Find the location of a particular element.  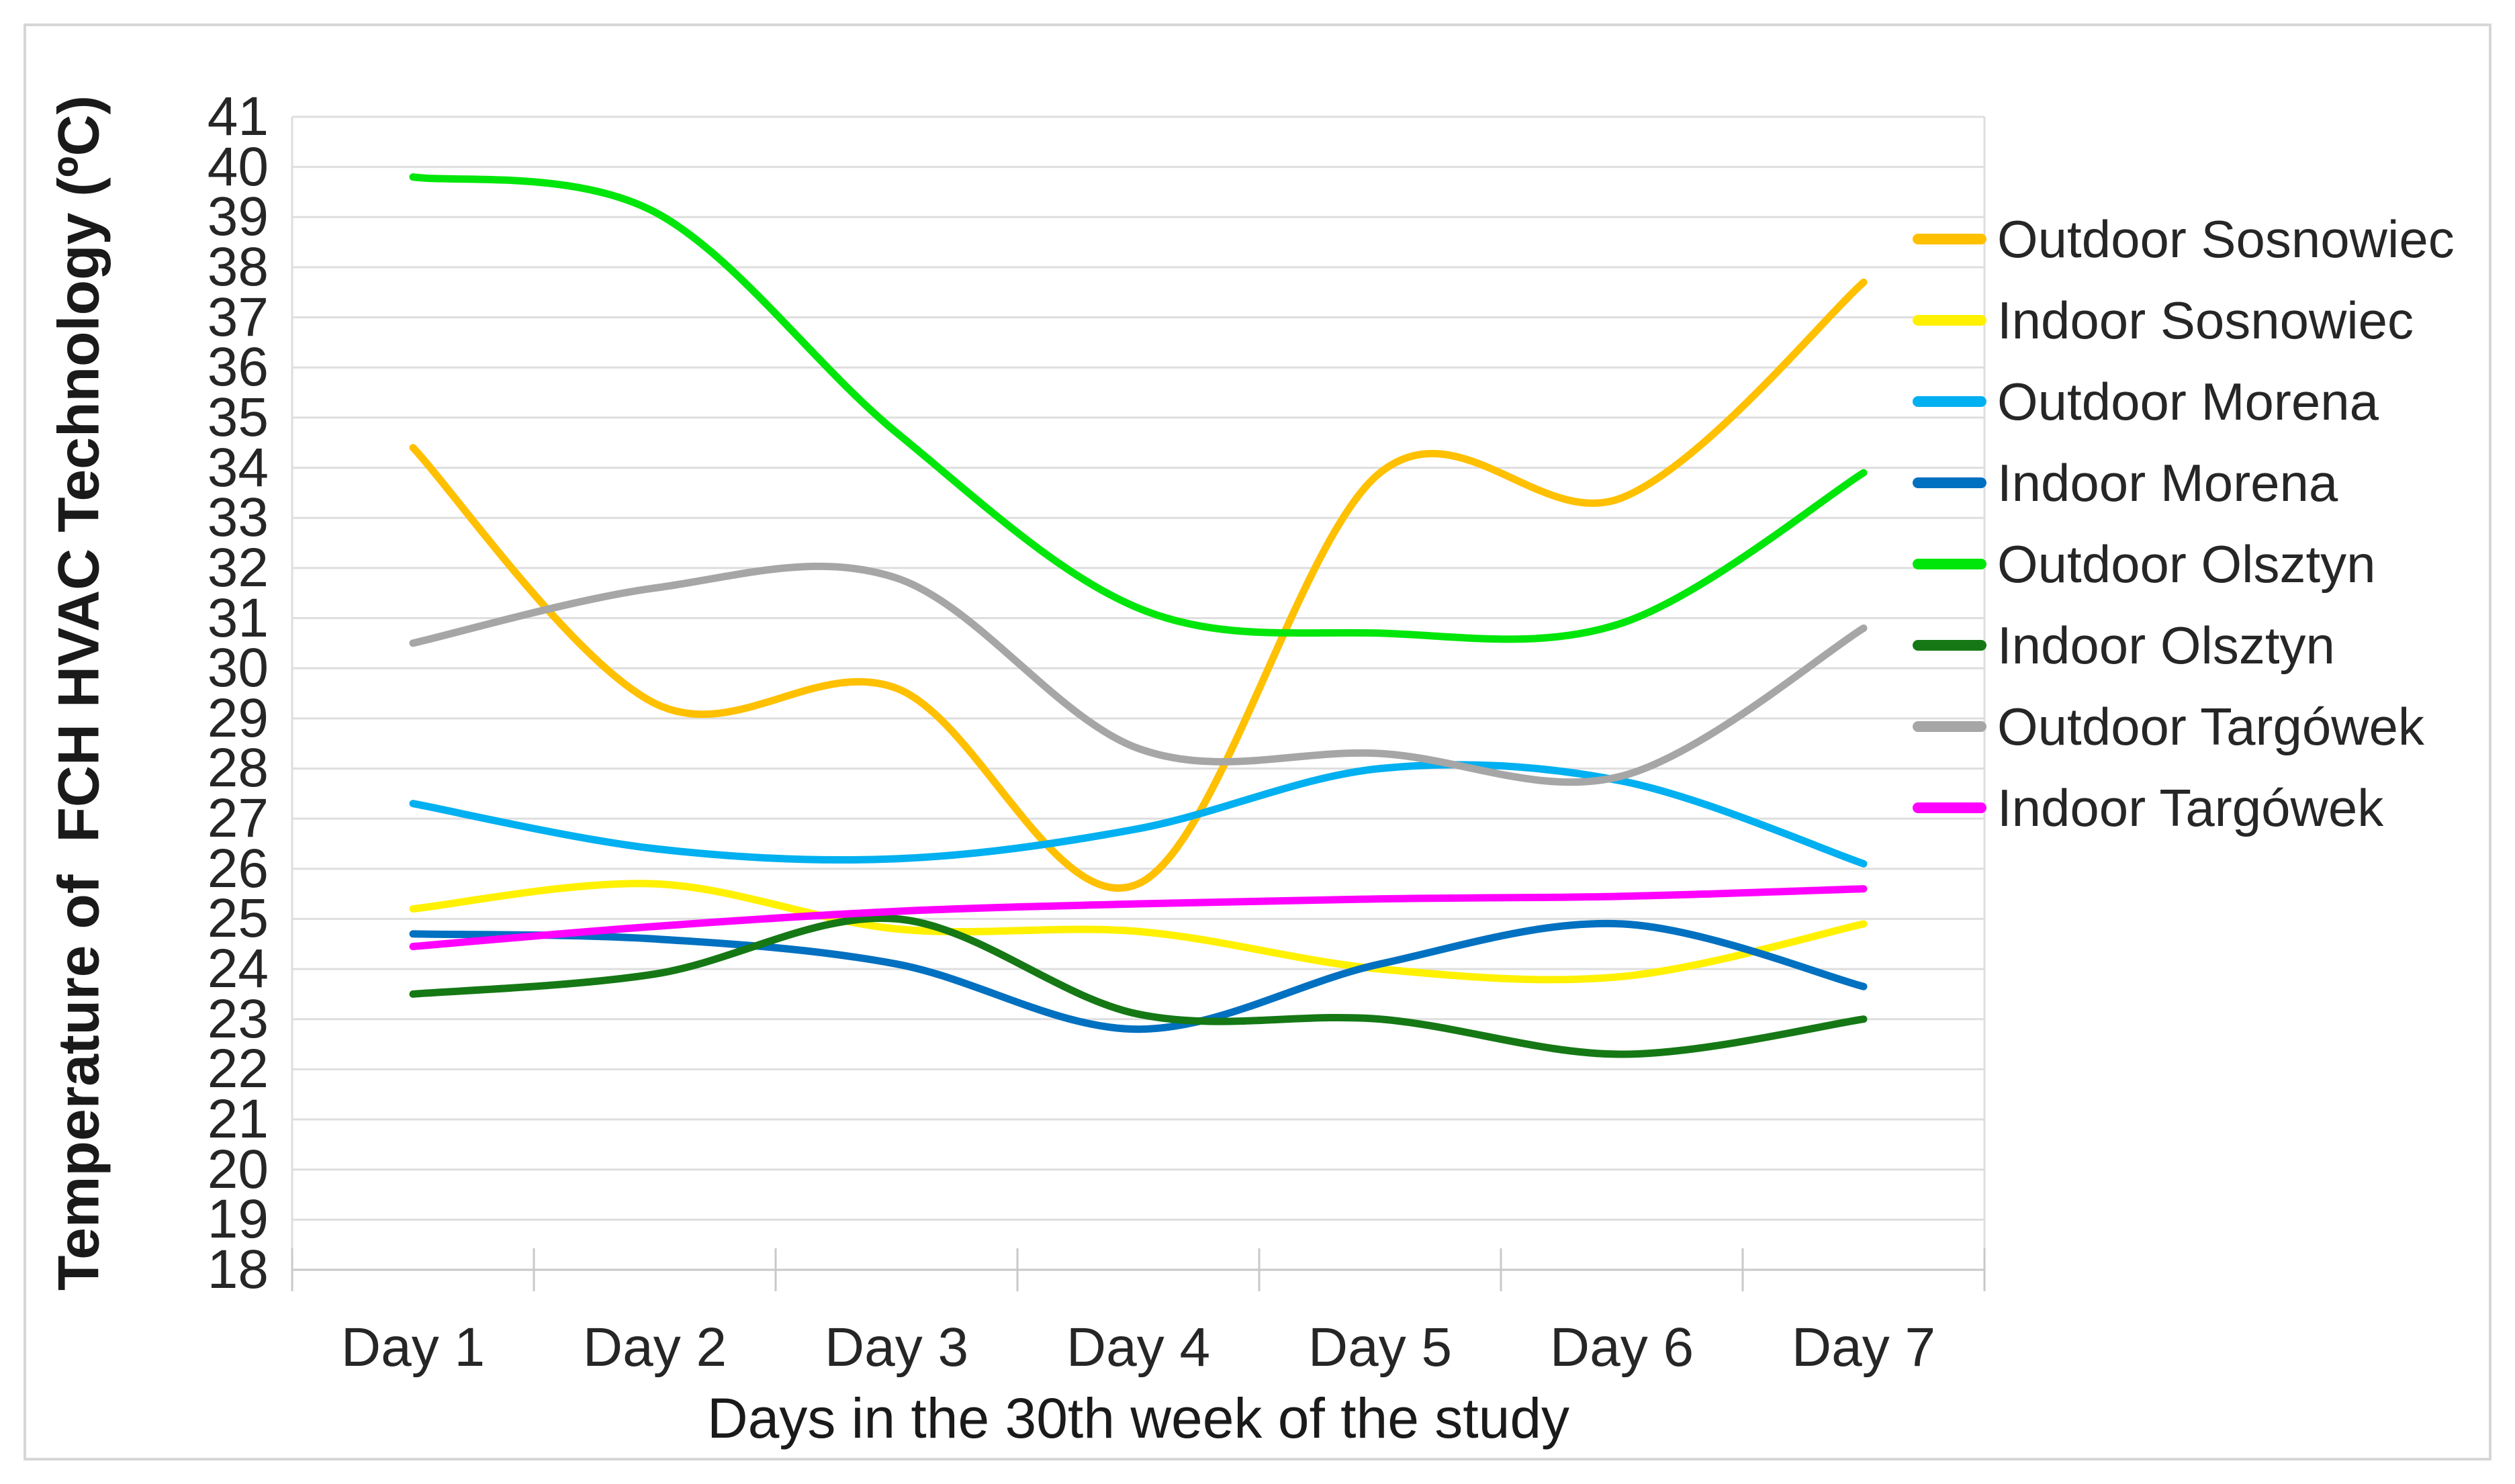

y-tick-label-34: 34 is located at coordinates (238, 467).